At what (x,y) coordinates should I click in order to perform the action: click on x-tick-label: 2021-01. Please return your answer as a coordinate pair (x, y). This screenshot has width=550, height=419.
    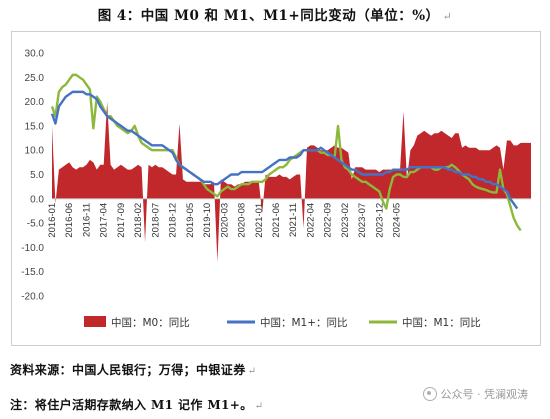
    Looking at the image, I should click on (259, 220).